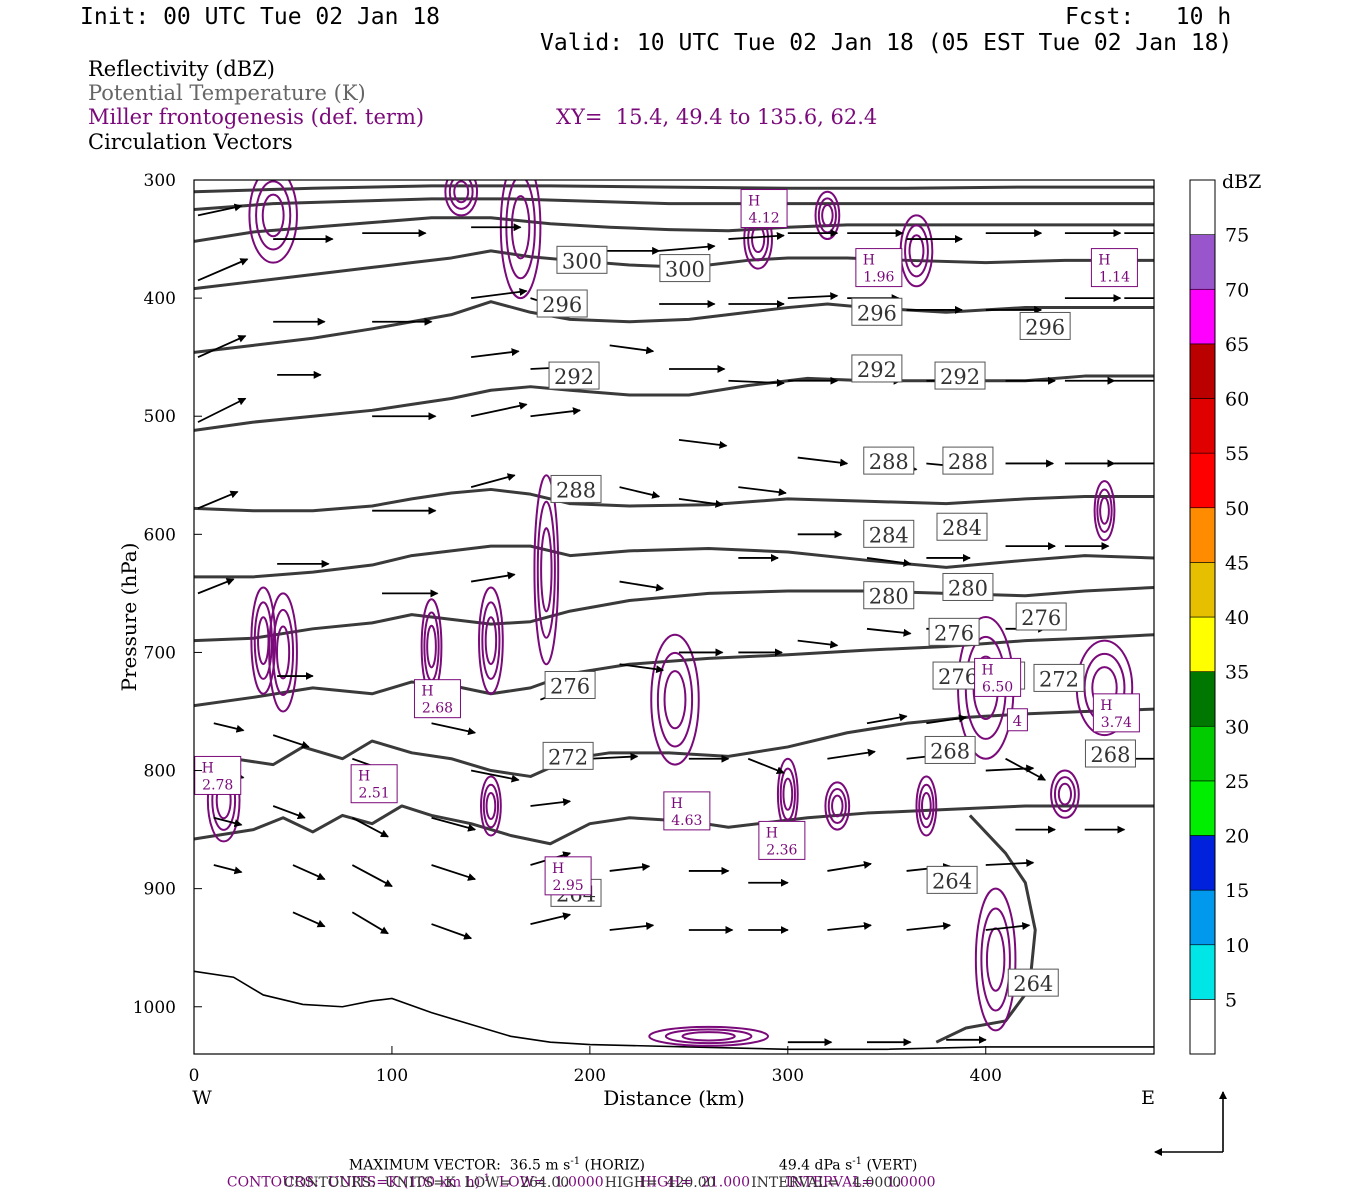 Image resolution: width=1350 pixels, height=1200 pixels. Describe the element at coordinates (1059, 679) in the screenshot. I see `theta-label: 272` at that location.